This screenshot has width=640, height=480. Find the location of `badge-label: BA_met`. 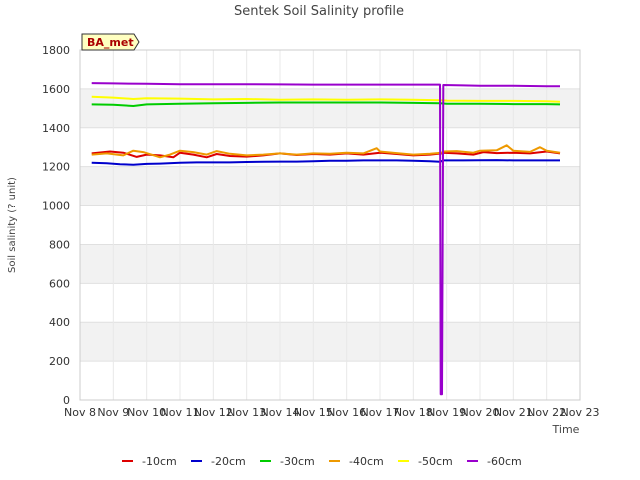

badge-label: BA_met is located at coordinates (110, 42).